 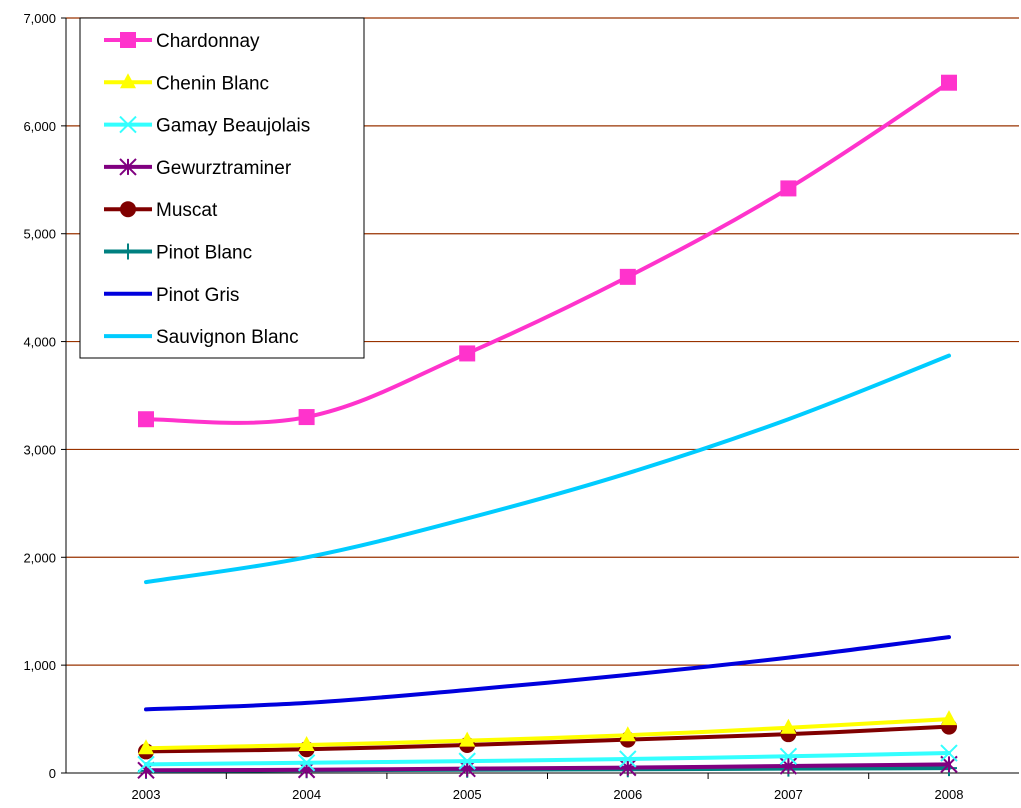 I want to click on y-tick-label: 7,000, so click(x=39, y=18).